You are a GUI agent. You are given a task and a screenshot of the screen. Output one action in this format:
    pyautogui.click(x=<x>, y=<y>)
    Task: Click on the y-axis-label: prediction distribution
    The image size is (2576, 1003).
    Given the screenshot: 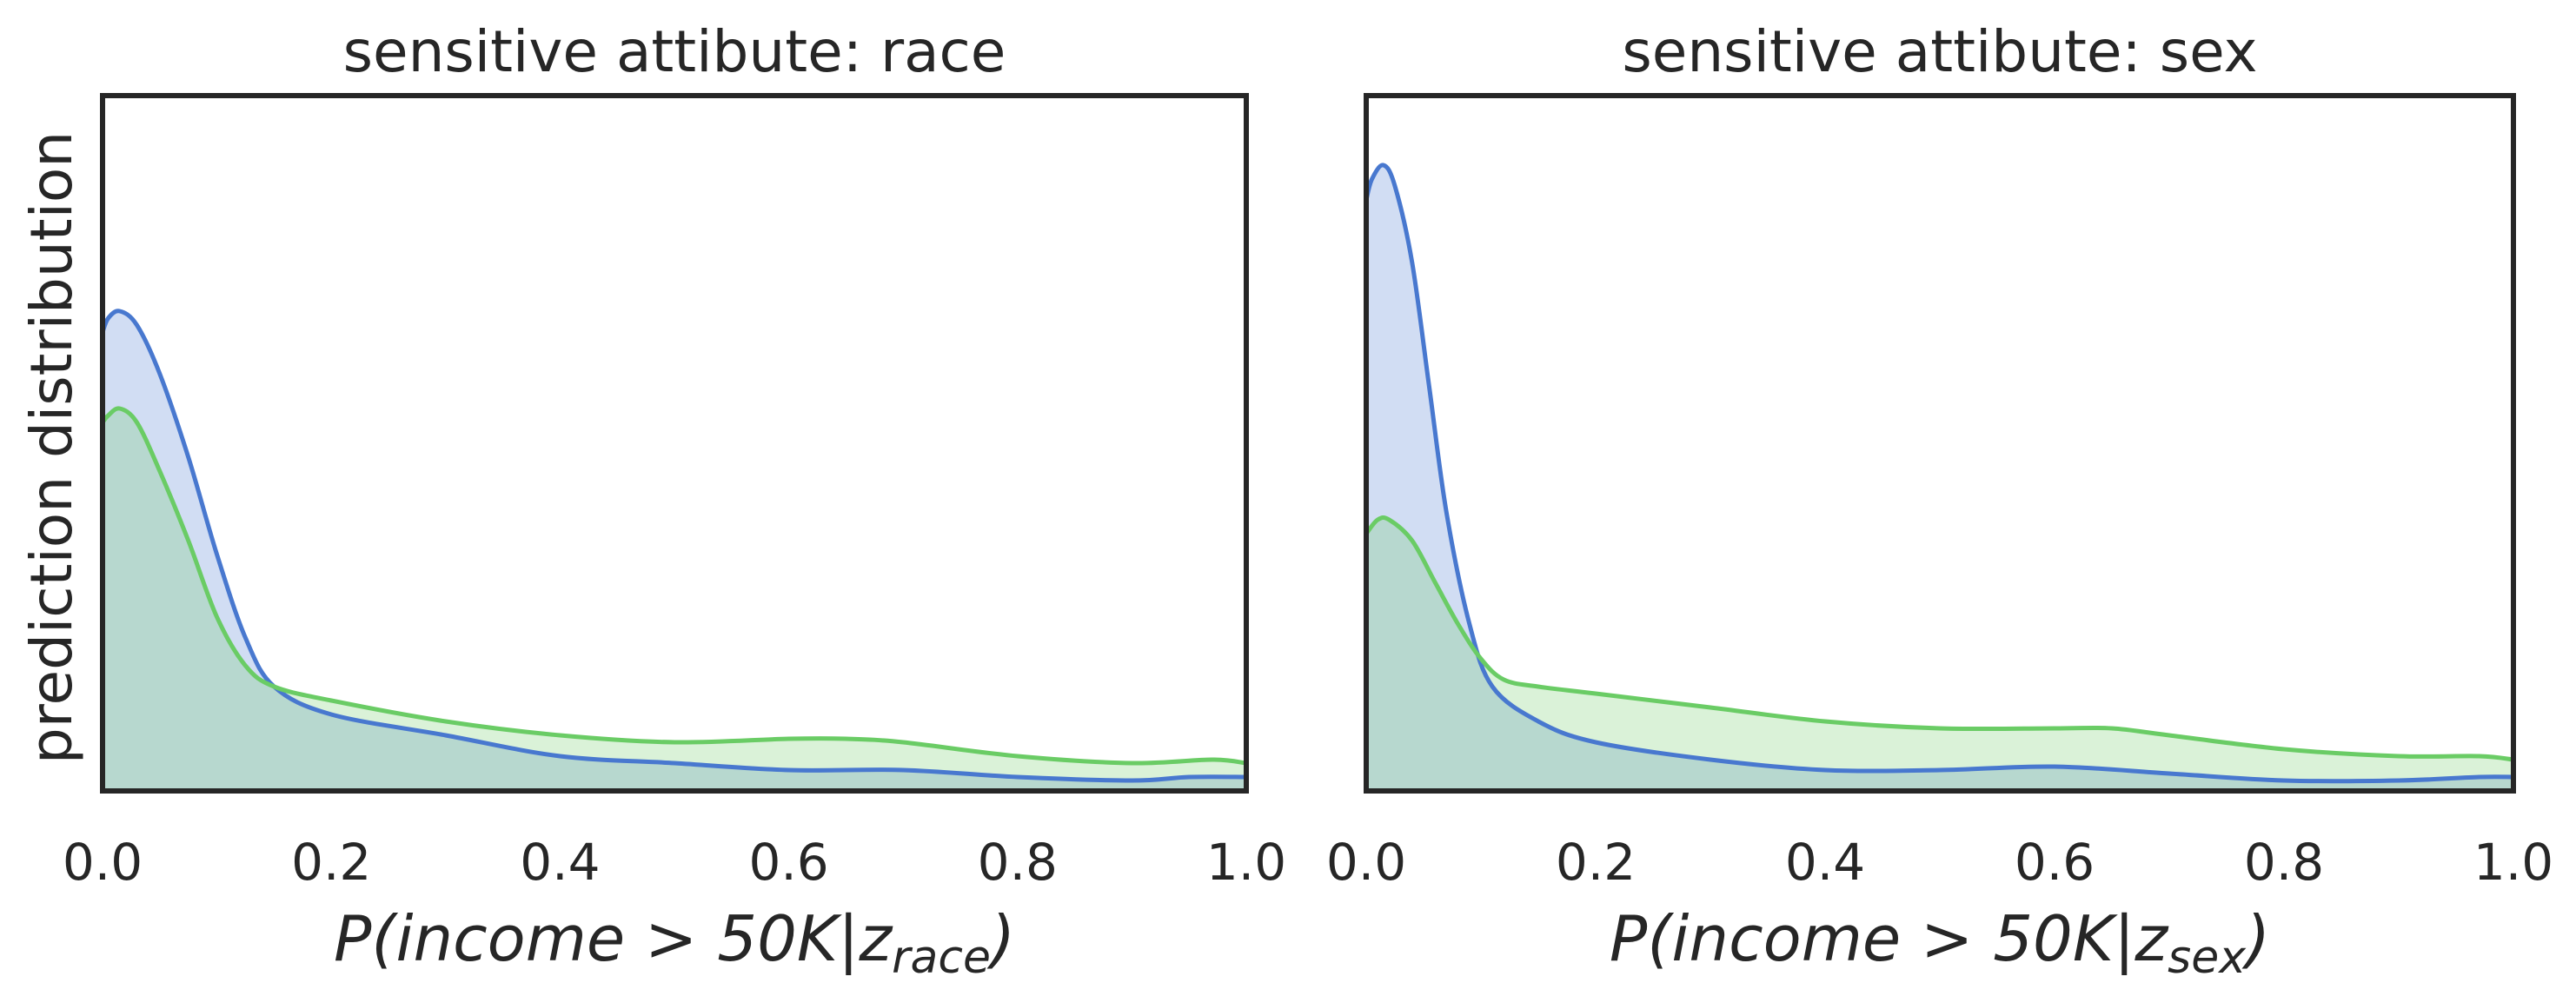 What is the action you would take?
    pyautogui.click(x=51, y=447)
    